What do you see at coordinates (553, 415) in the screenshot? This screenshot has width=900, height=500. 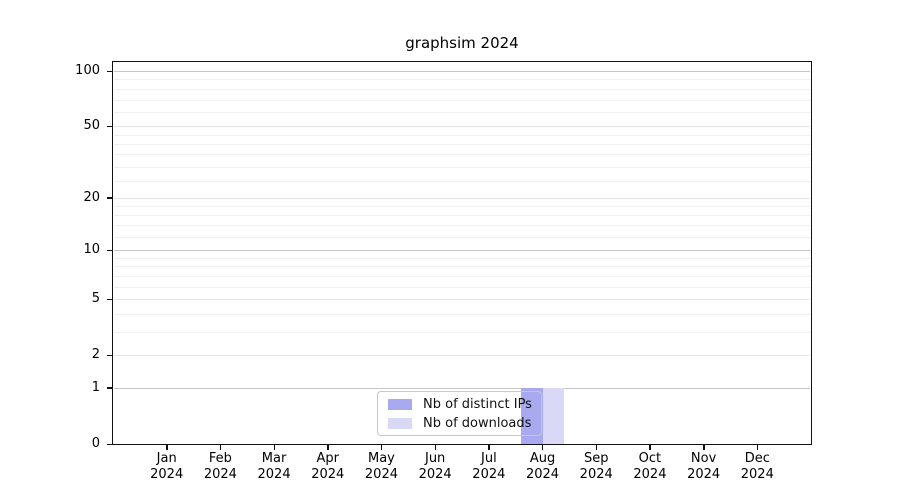 I see `bar-downloads` at bounding box center [553, 415].